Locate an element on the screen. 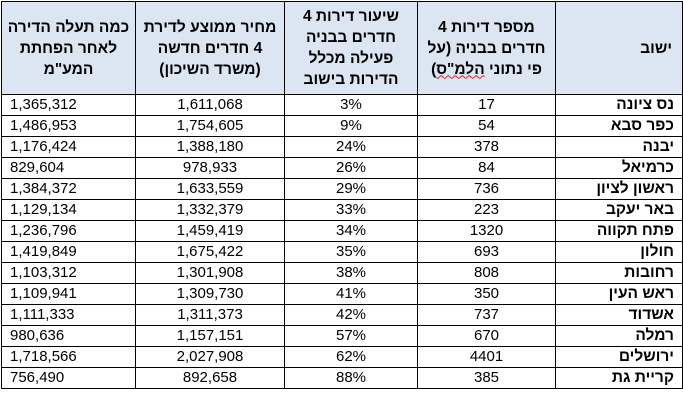  table-row: 980,636 1,157,151 57% 670 רמלה is located at coordinates (342, 336).